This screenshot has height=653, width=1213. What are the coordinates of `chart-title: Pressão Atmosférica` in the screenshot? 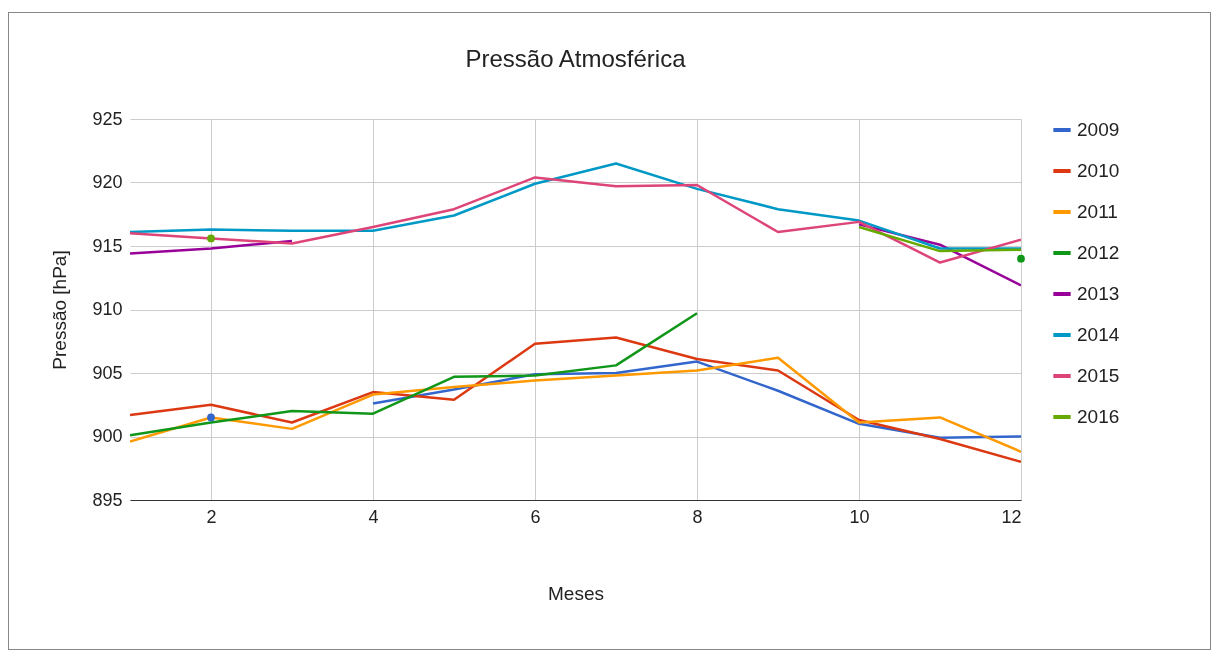 It's located at (576, 58).